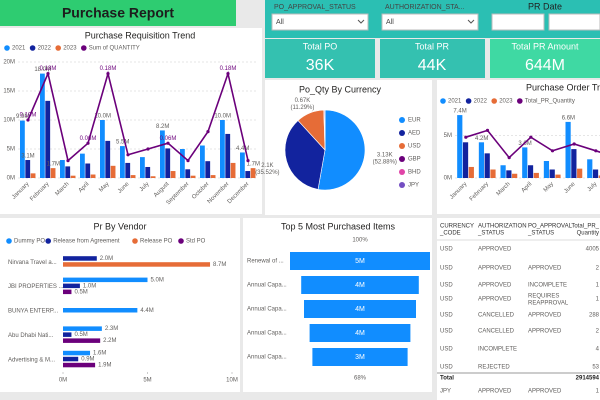 Image resolution: width=600 pixels, height=400 pixels. I want to click on legend-label: Total_PR_Quantity, so click(550, 102).